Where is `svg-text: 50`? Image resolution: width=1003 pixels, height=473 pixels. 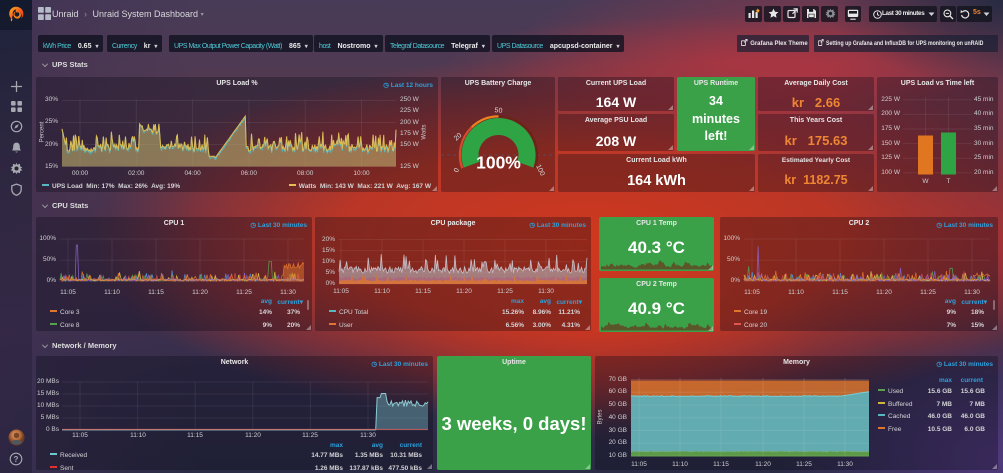
svg-text: 50 is located at coordinates (498, 111).